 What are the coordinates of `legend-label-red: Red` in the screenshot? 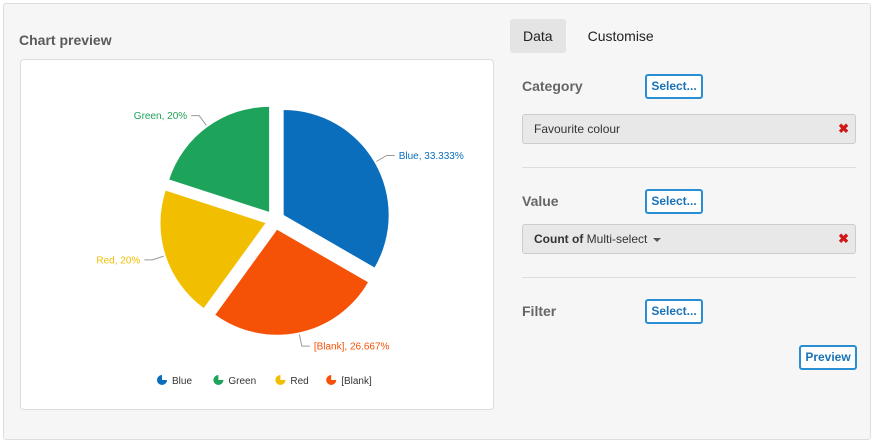 It's located at (299, 381).